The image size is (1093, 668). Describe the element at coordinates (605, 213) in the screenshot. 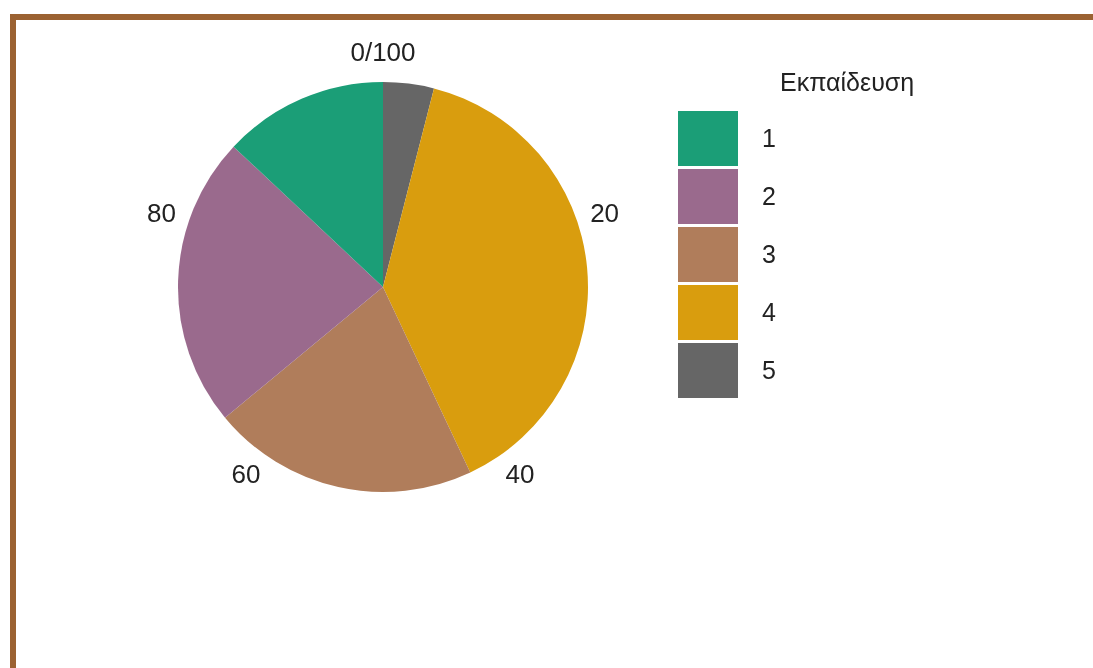

I see `text: 20` at that location.